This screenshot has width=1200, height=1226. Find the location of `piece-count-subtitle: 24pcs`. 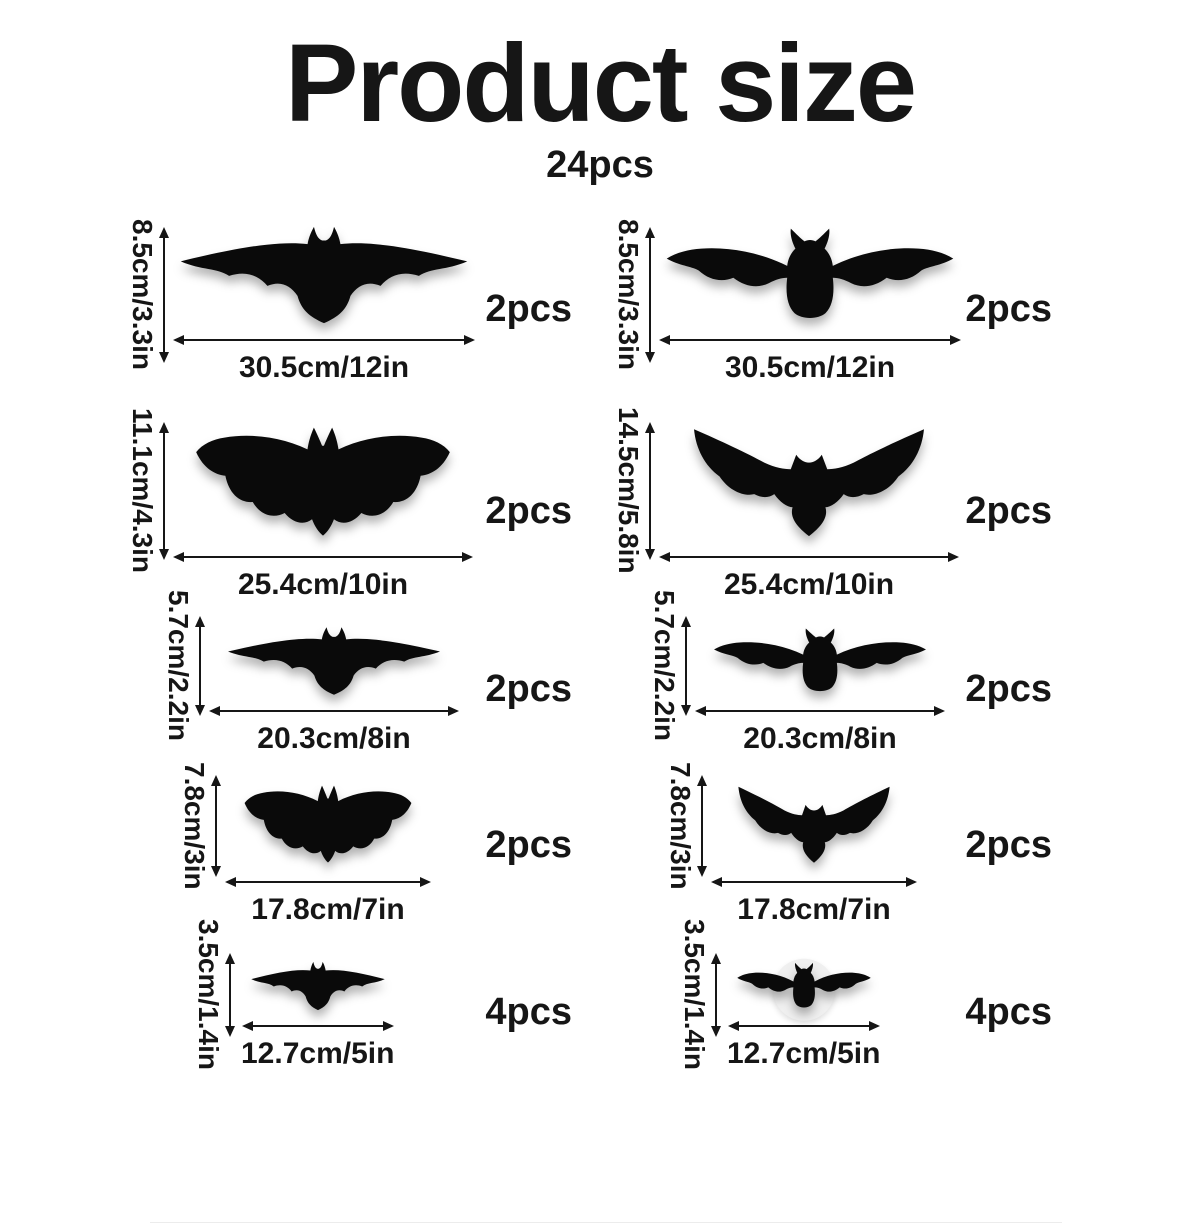

piece-count-subtitle: 24pcs is located at coordinates (600, 164).